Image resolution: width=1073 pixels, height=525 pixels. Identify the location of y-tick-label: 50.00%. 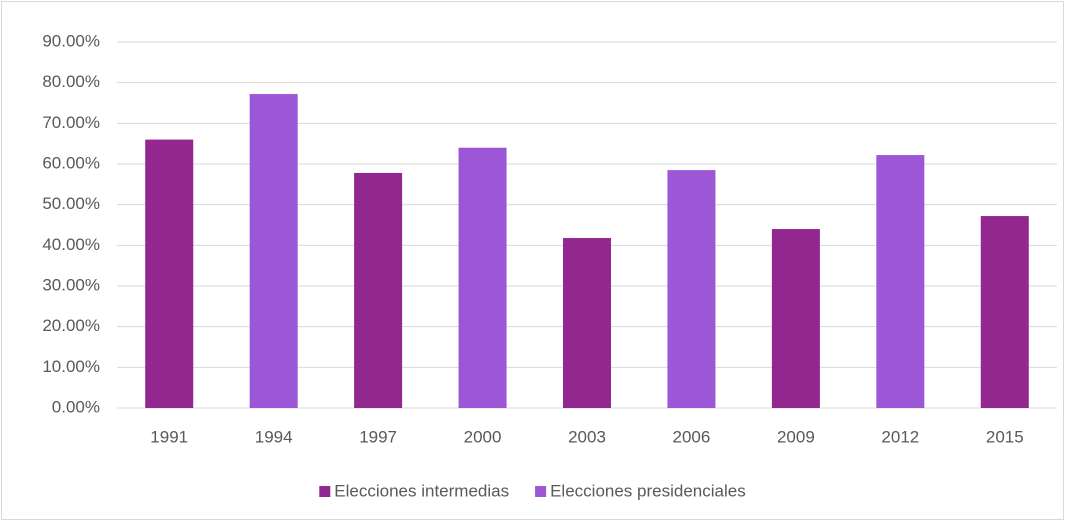
(71, 203).